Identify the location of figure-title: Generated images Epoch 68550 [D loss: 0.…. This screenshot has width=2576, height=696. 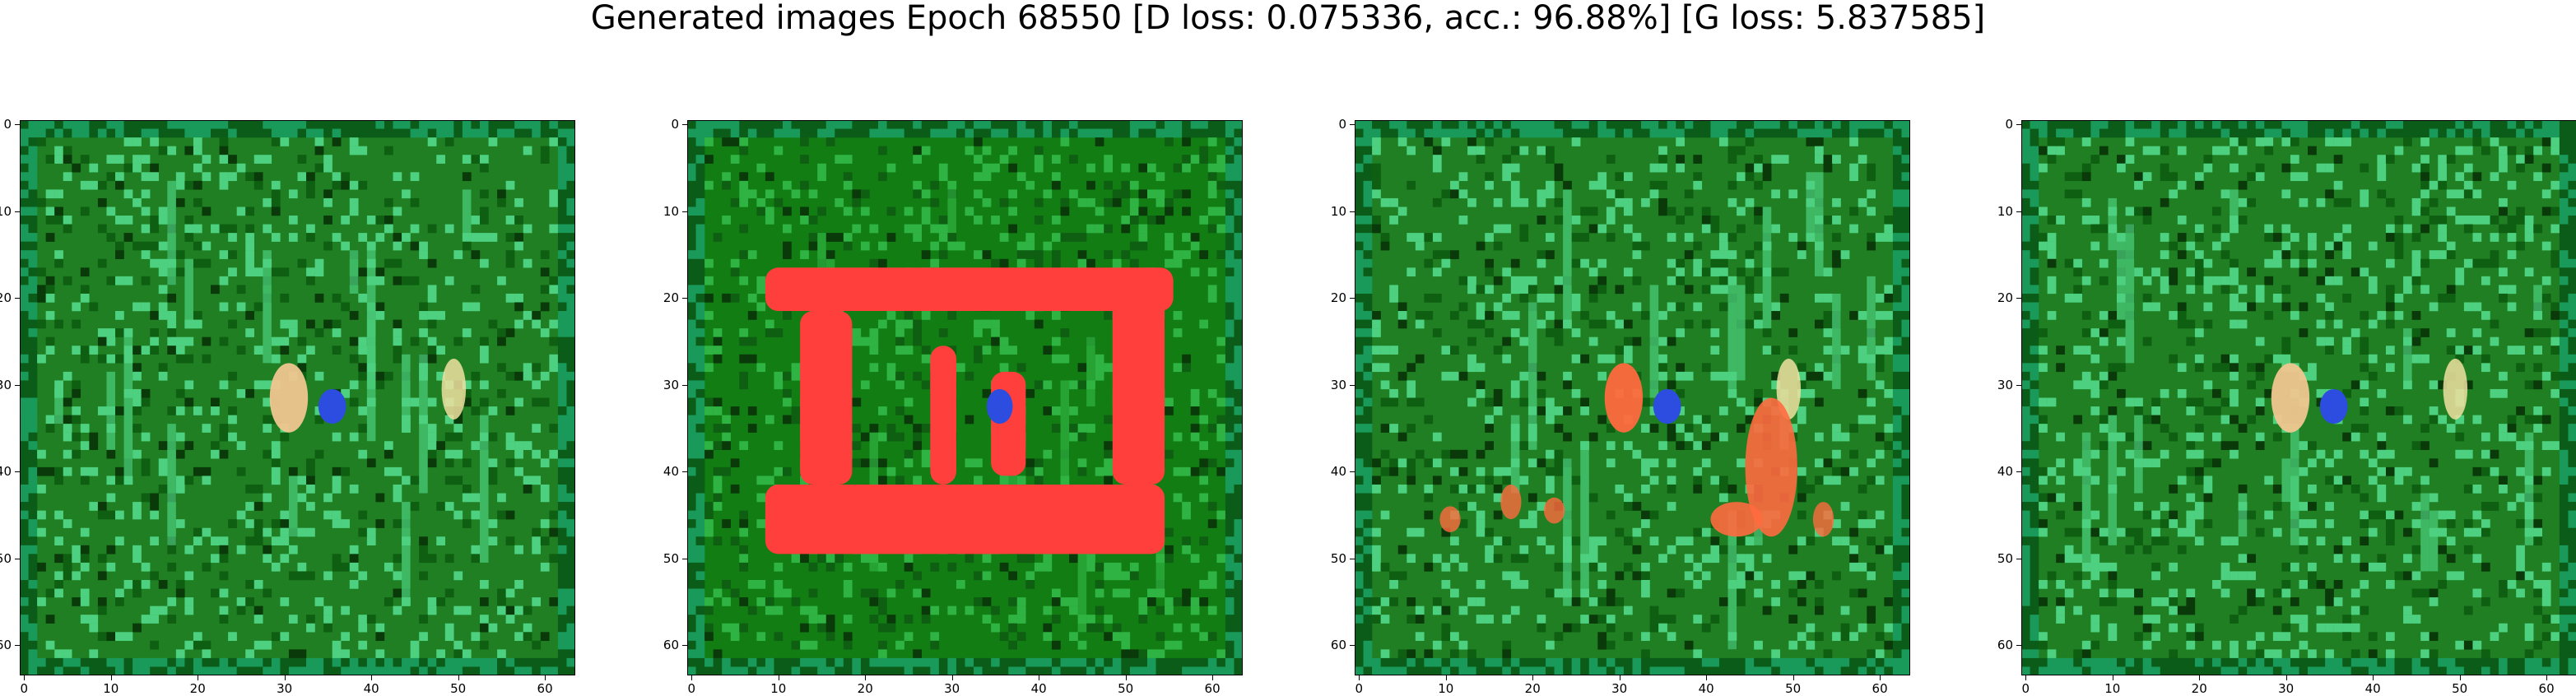
(1288, 20).